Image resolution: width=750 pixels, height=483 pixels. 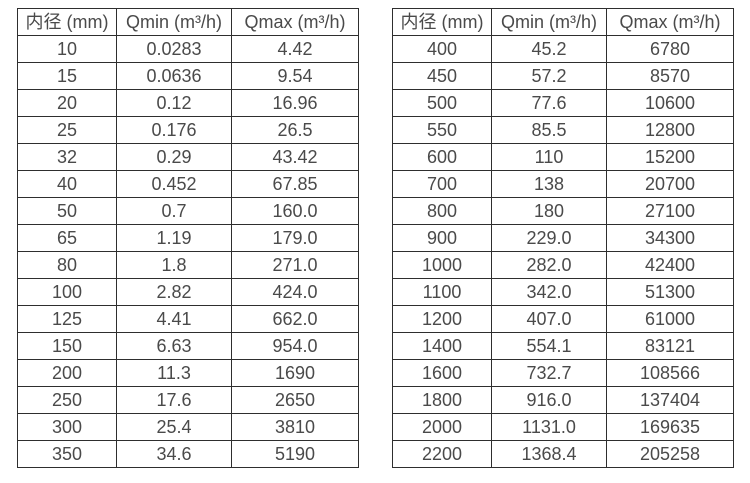 I want to click on table-row: 20 0.12 16.96, so click(x=188, y=103).